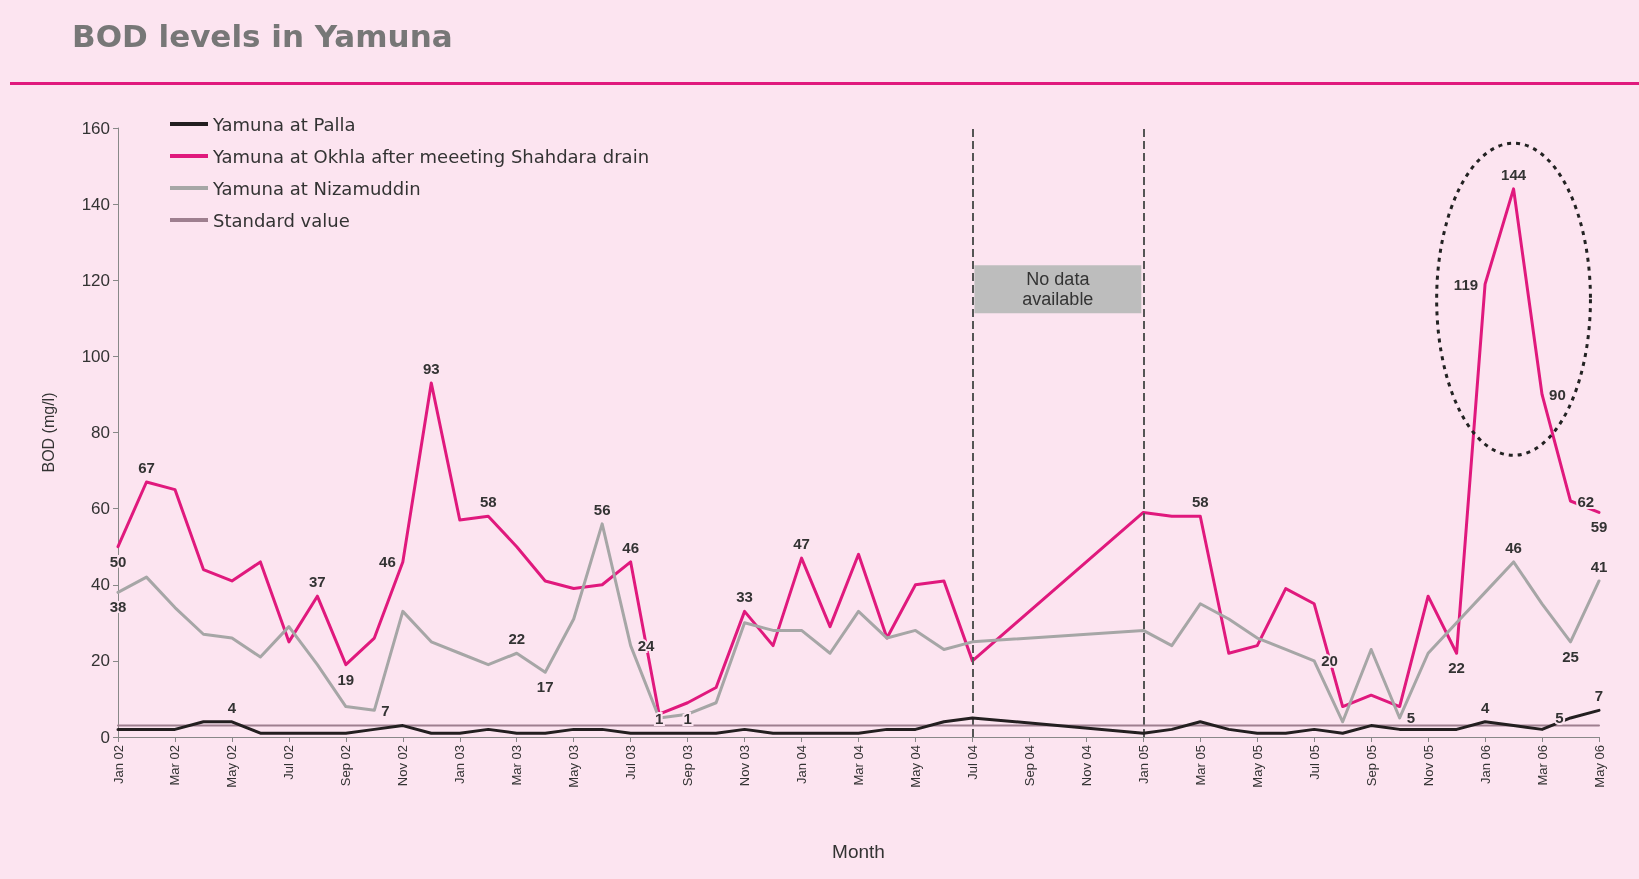  I want to click on data-label: 56, so click(602, 509).